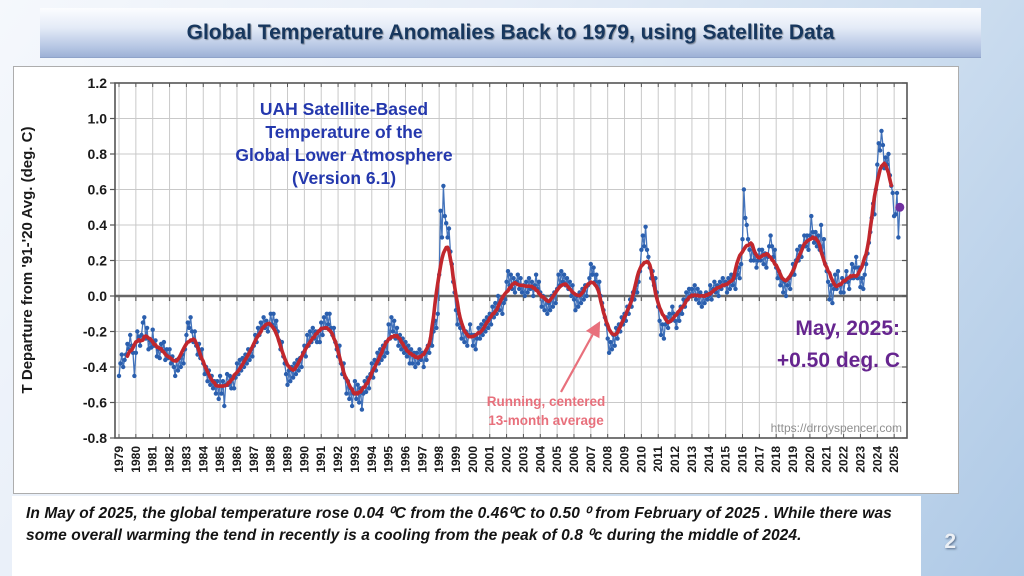 This screenshot has height=576, width=1024. What do you see at coordinates (405, 459) in the screenshot?
I see `x-tick-label: 1996` at bounding box center [405, 459].